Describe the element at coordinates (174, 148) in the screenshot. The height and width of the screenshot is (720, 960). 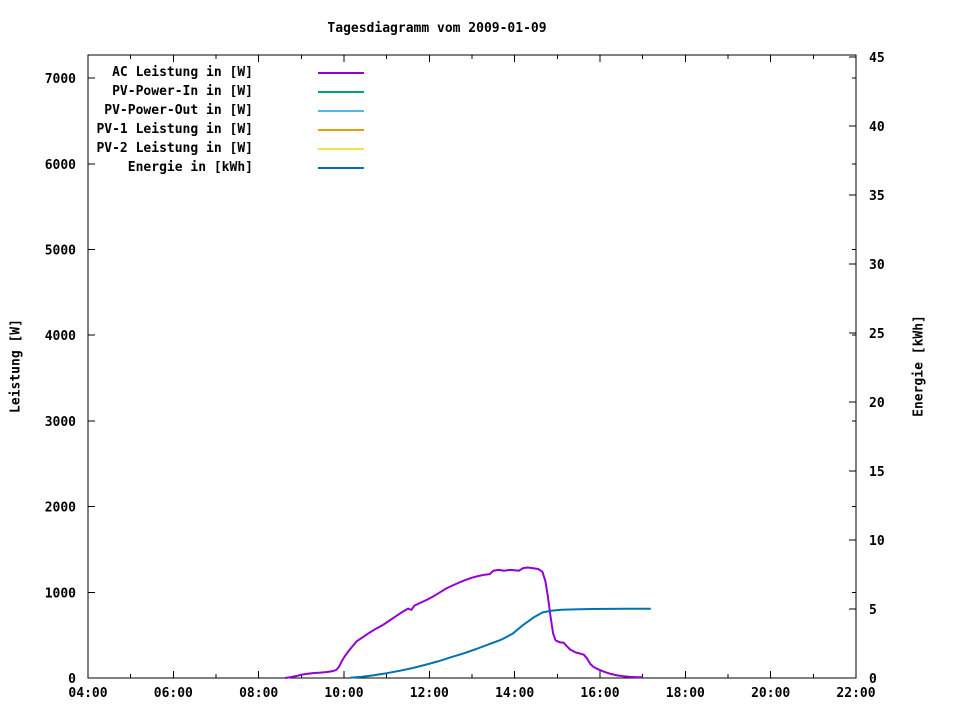
I see `legend-label: PV-2 Leistung in [W]` at that location.